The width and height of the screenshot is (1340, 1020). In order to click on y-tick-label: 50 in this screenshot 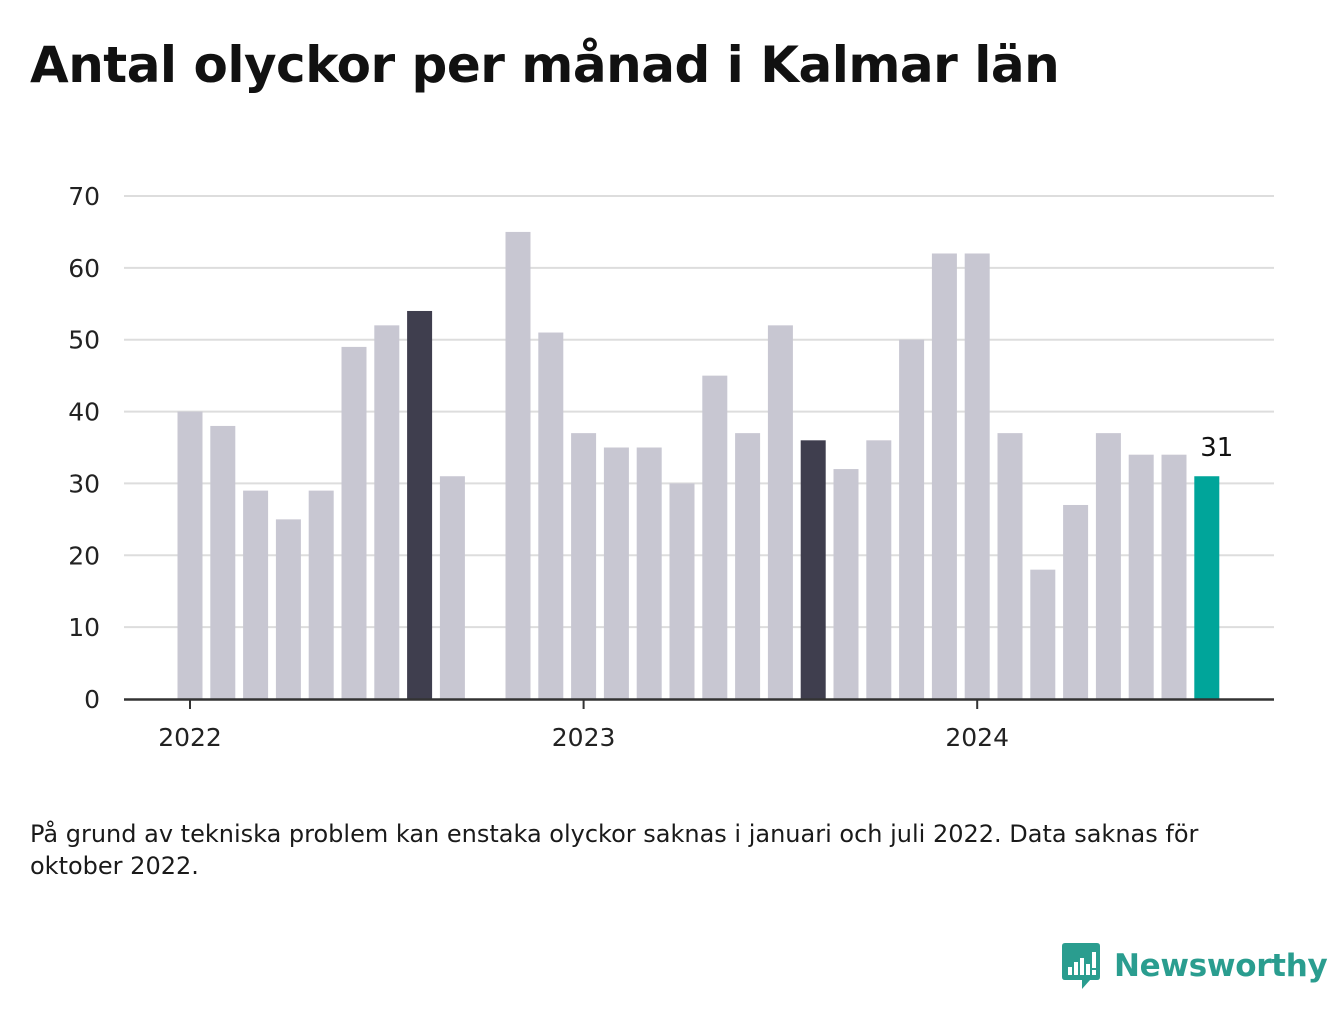, I will do `click(84, 340)`.